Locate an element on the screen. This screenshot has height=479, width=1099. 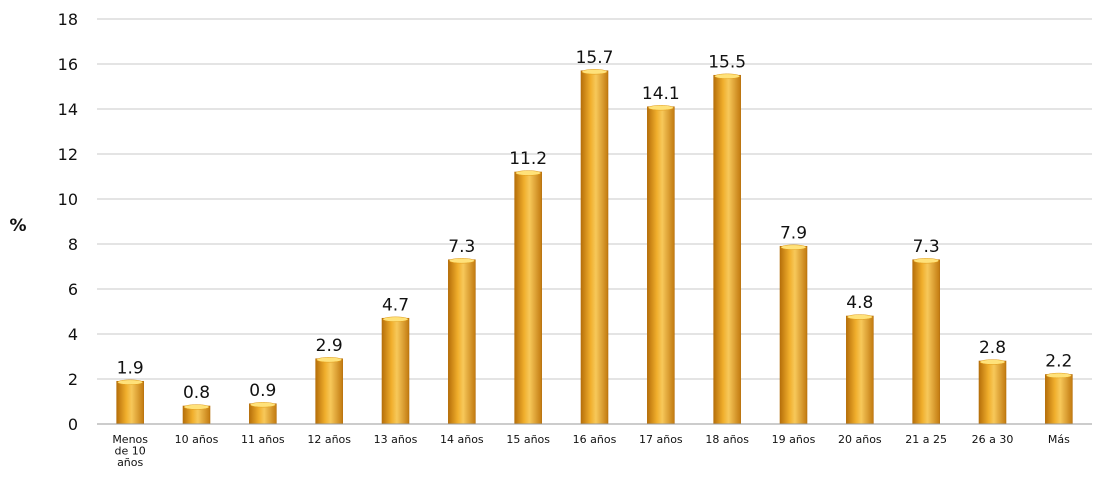
x-tick-label: 11 años is located at coordinates (263, 439).